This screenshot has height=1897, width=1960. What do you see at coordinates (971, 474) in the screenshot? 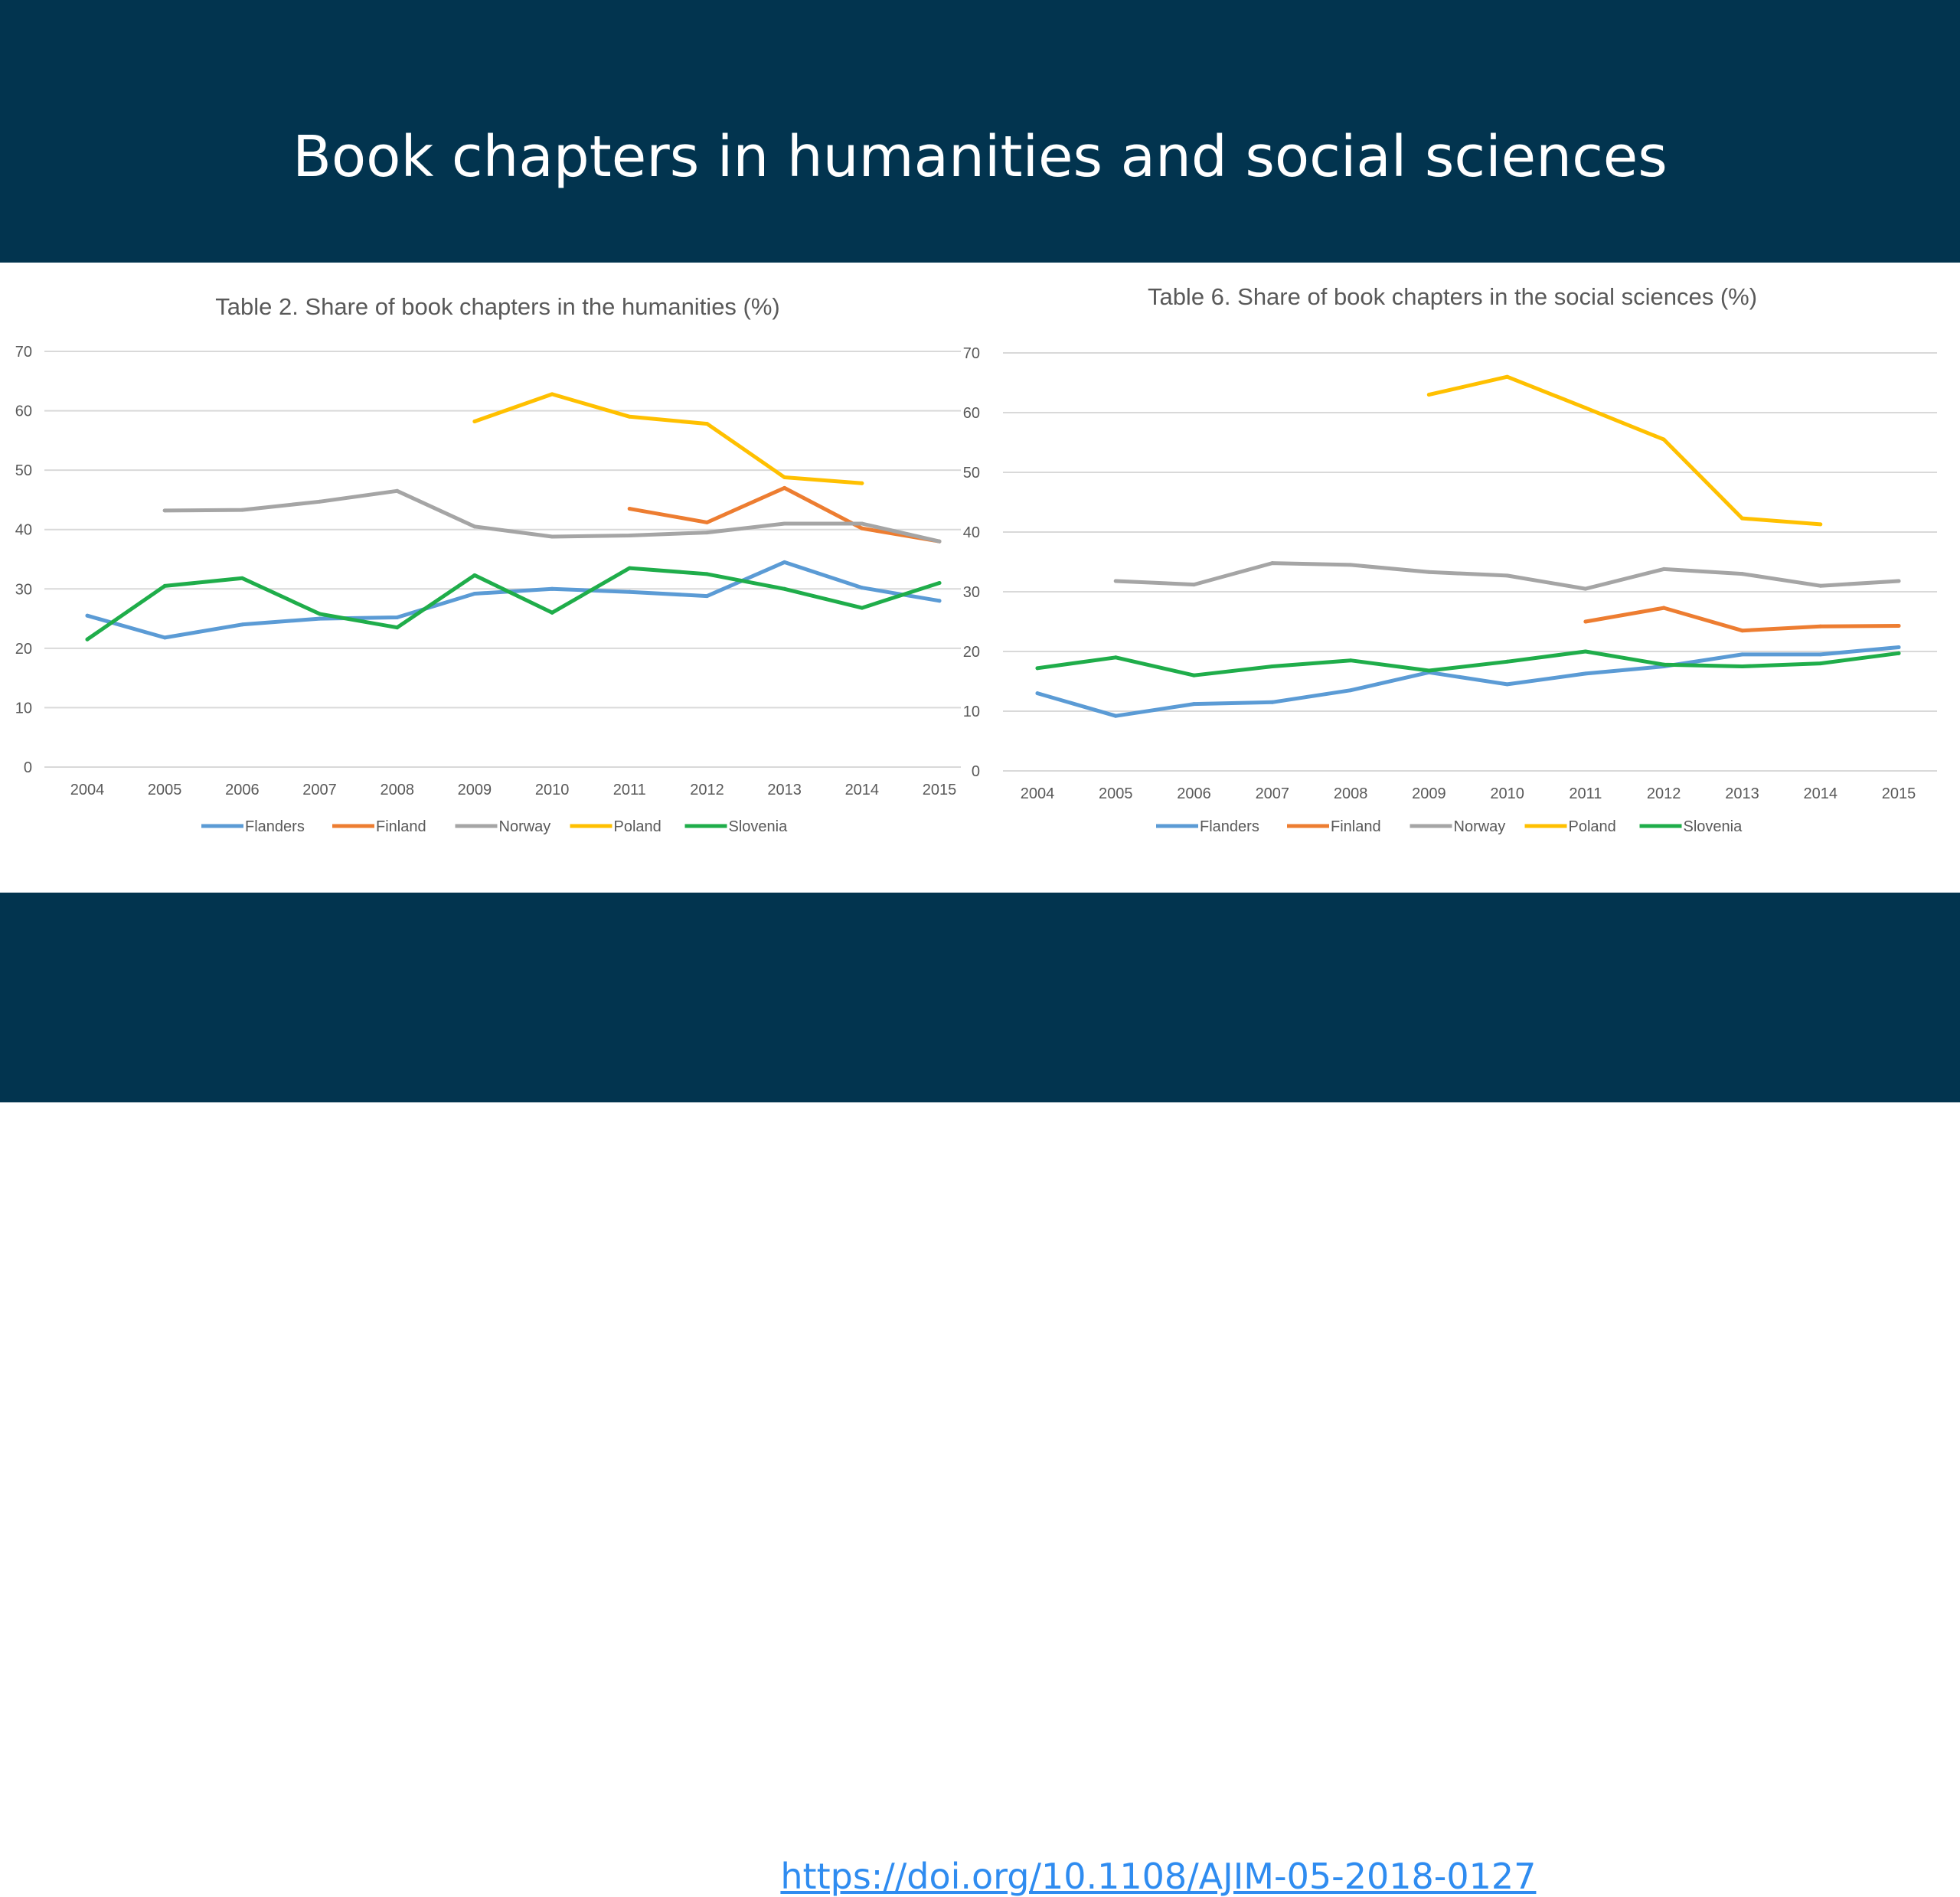
I see `y-tick-label: 50` at bounding box center [971, 474].